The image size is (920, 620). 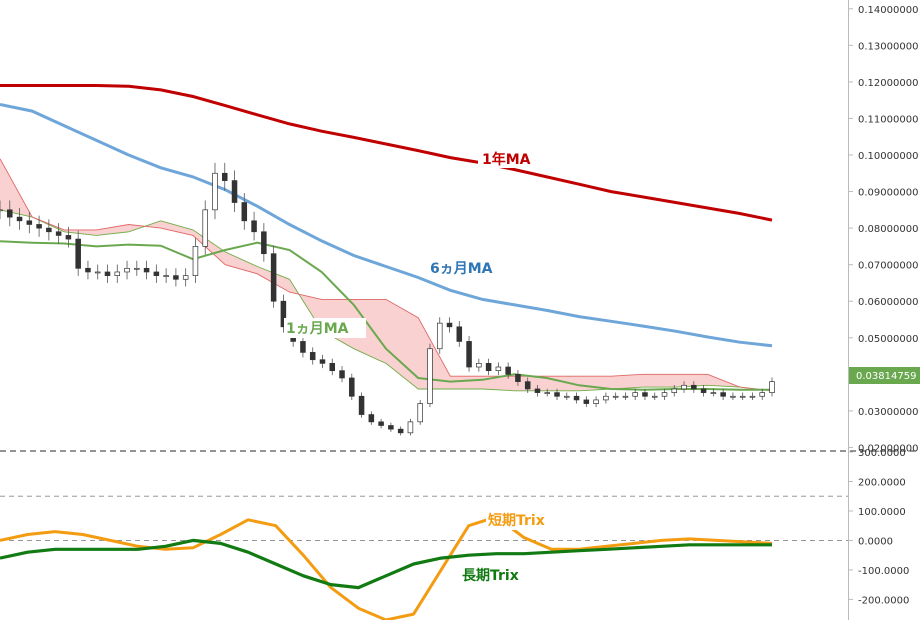 I want to click on price-tick-label: 0.02000000, so click(x=888, y=448).